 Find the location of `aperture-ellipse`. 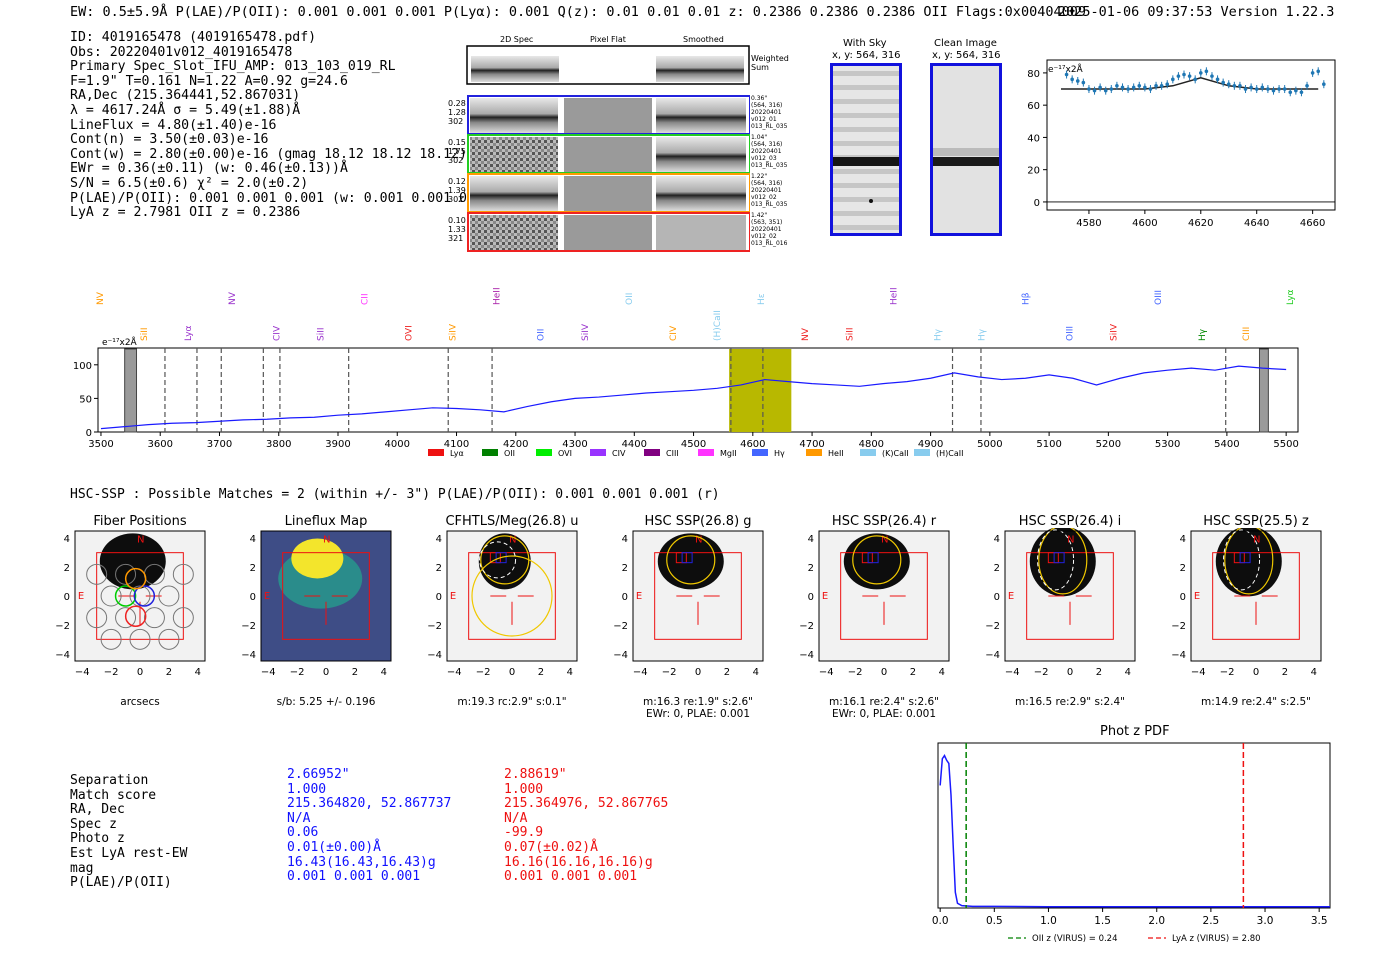

aperture-ellipse is located at coordinates (691, 560).